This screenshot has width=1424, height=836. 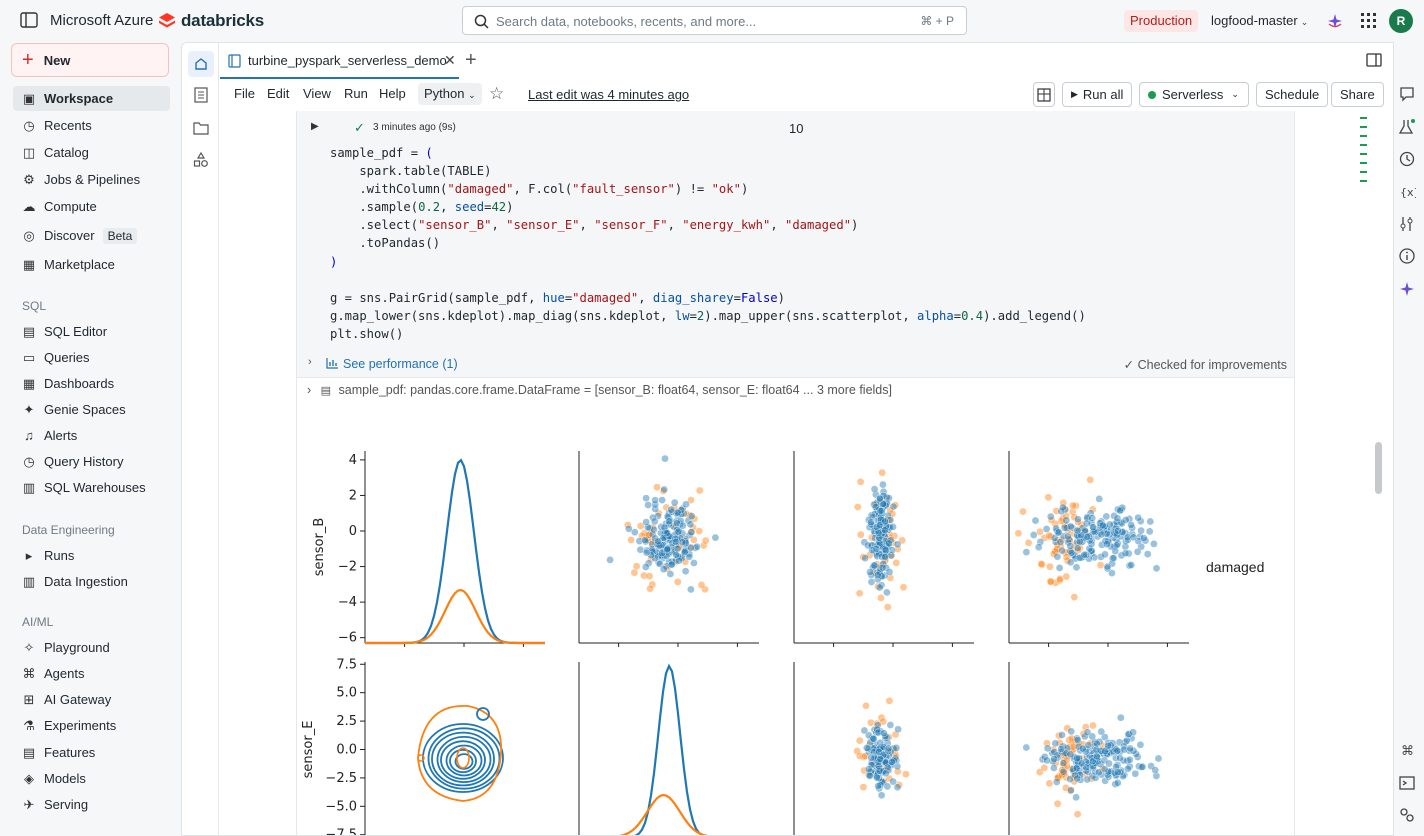 What do you see at coordinates (1194, 94) in the screenshot?
I see `compute-selector: Serverless ⌄` at bounding box center [1194, 94].